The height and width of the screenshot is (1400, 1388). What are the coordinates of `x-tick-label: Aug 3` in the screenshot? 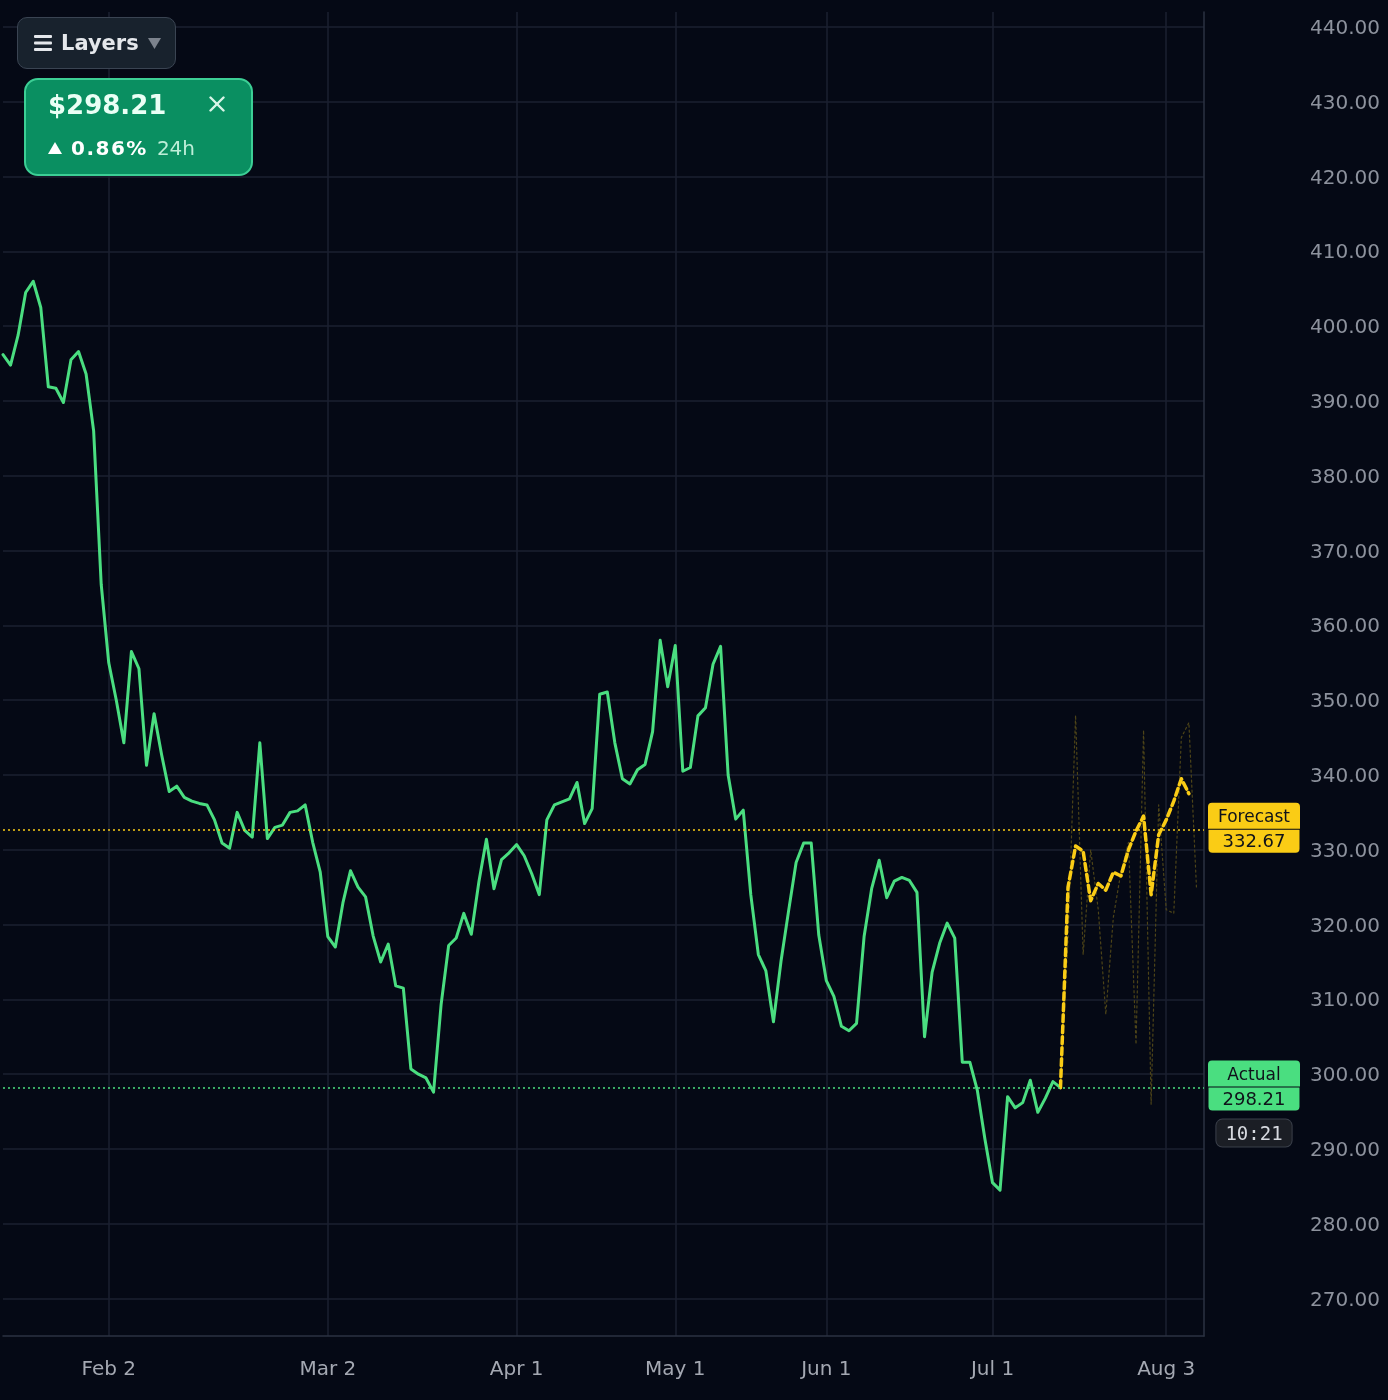 It's located at (1166, 1368).